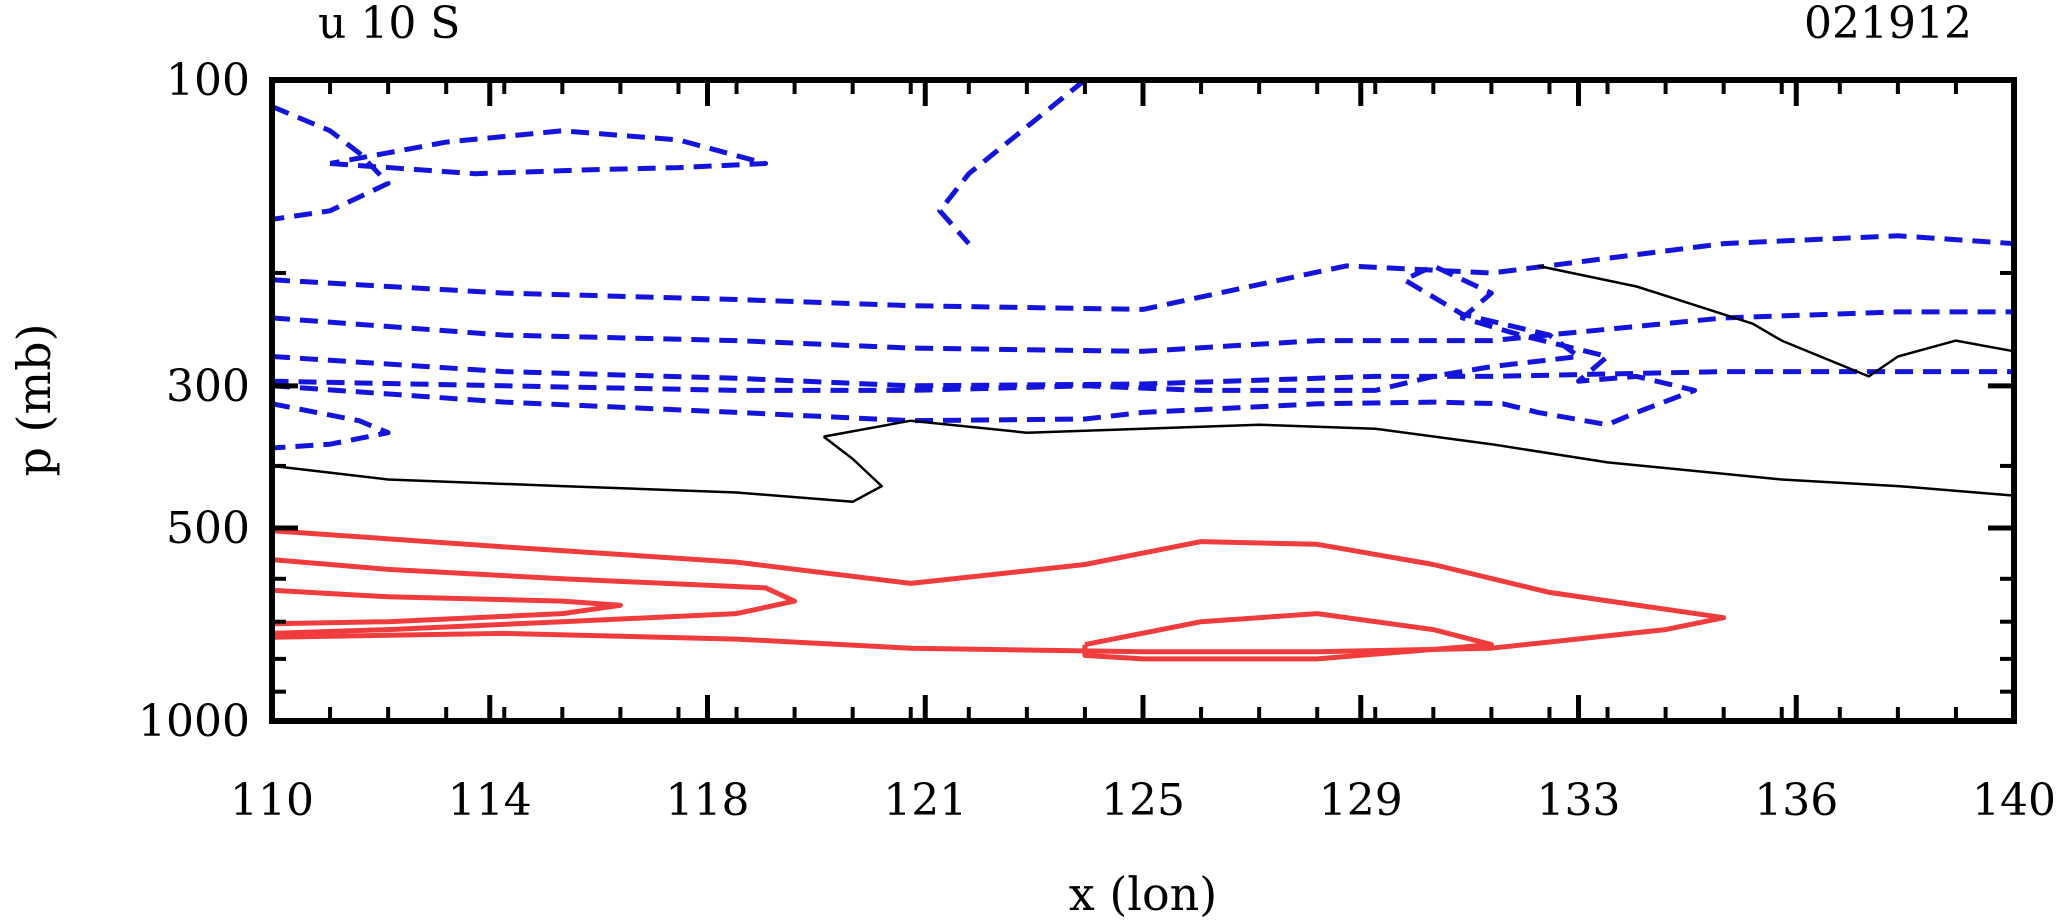 The image size is (2060, 923). What do you see at coordinates (34, 399) in the screenshot?
I see `y-axis-label: p (mb)` at bounding box center [34, 399].